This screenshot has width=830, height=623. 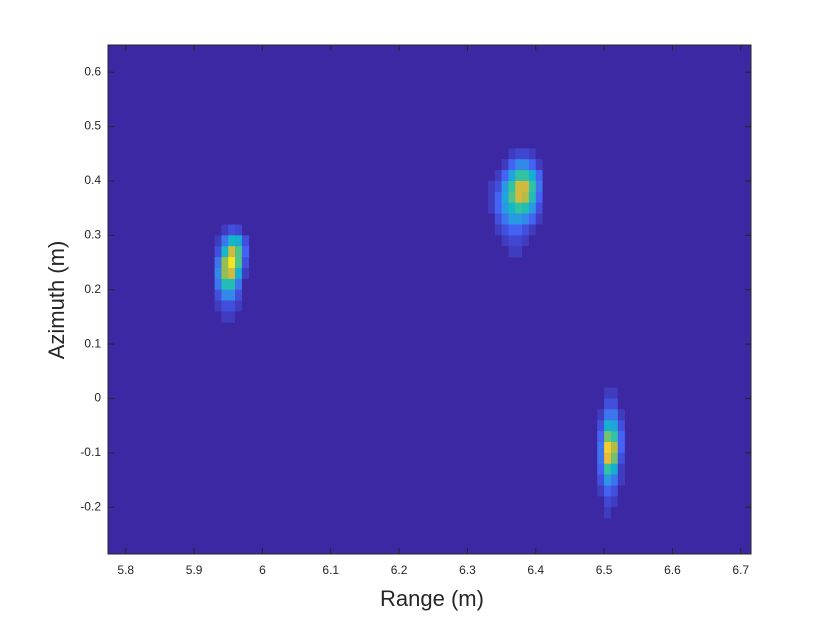 I want to click on y-tick-label: 0.2, so click(x=92, y=289).